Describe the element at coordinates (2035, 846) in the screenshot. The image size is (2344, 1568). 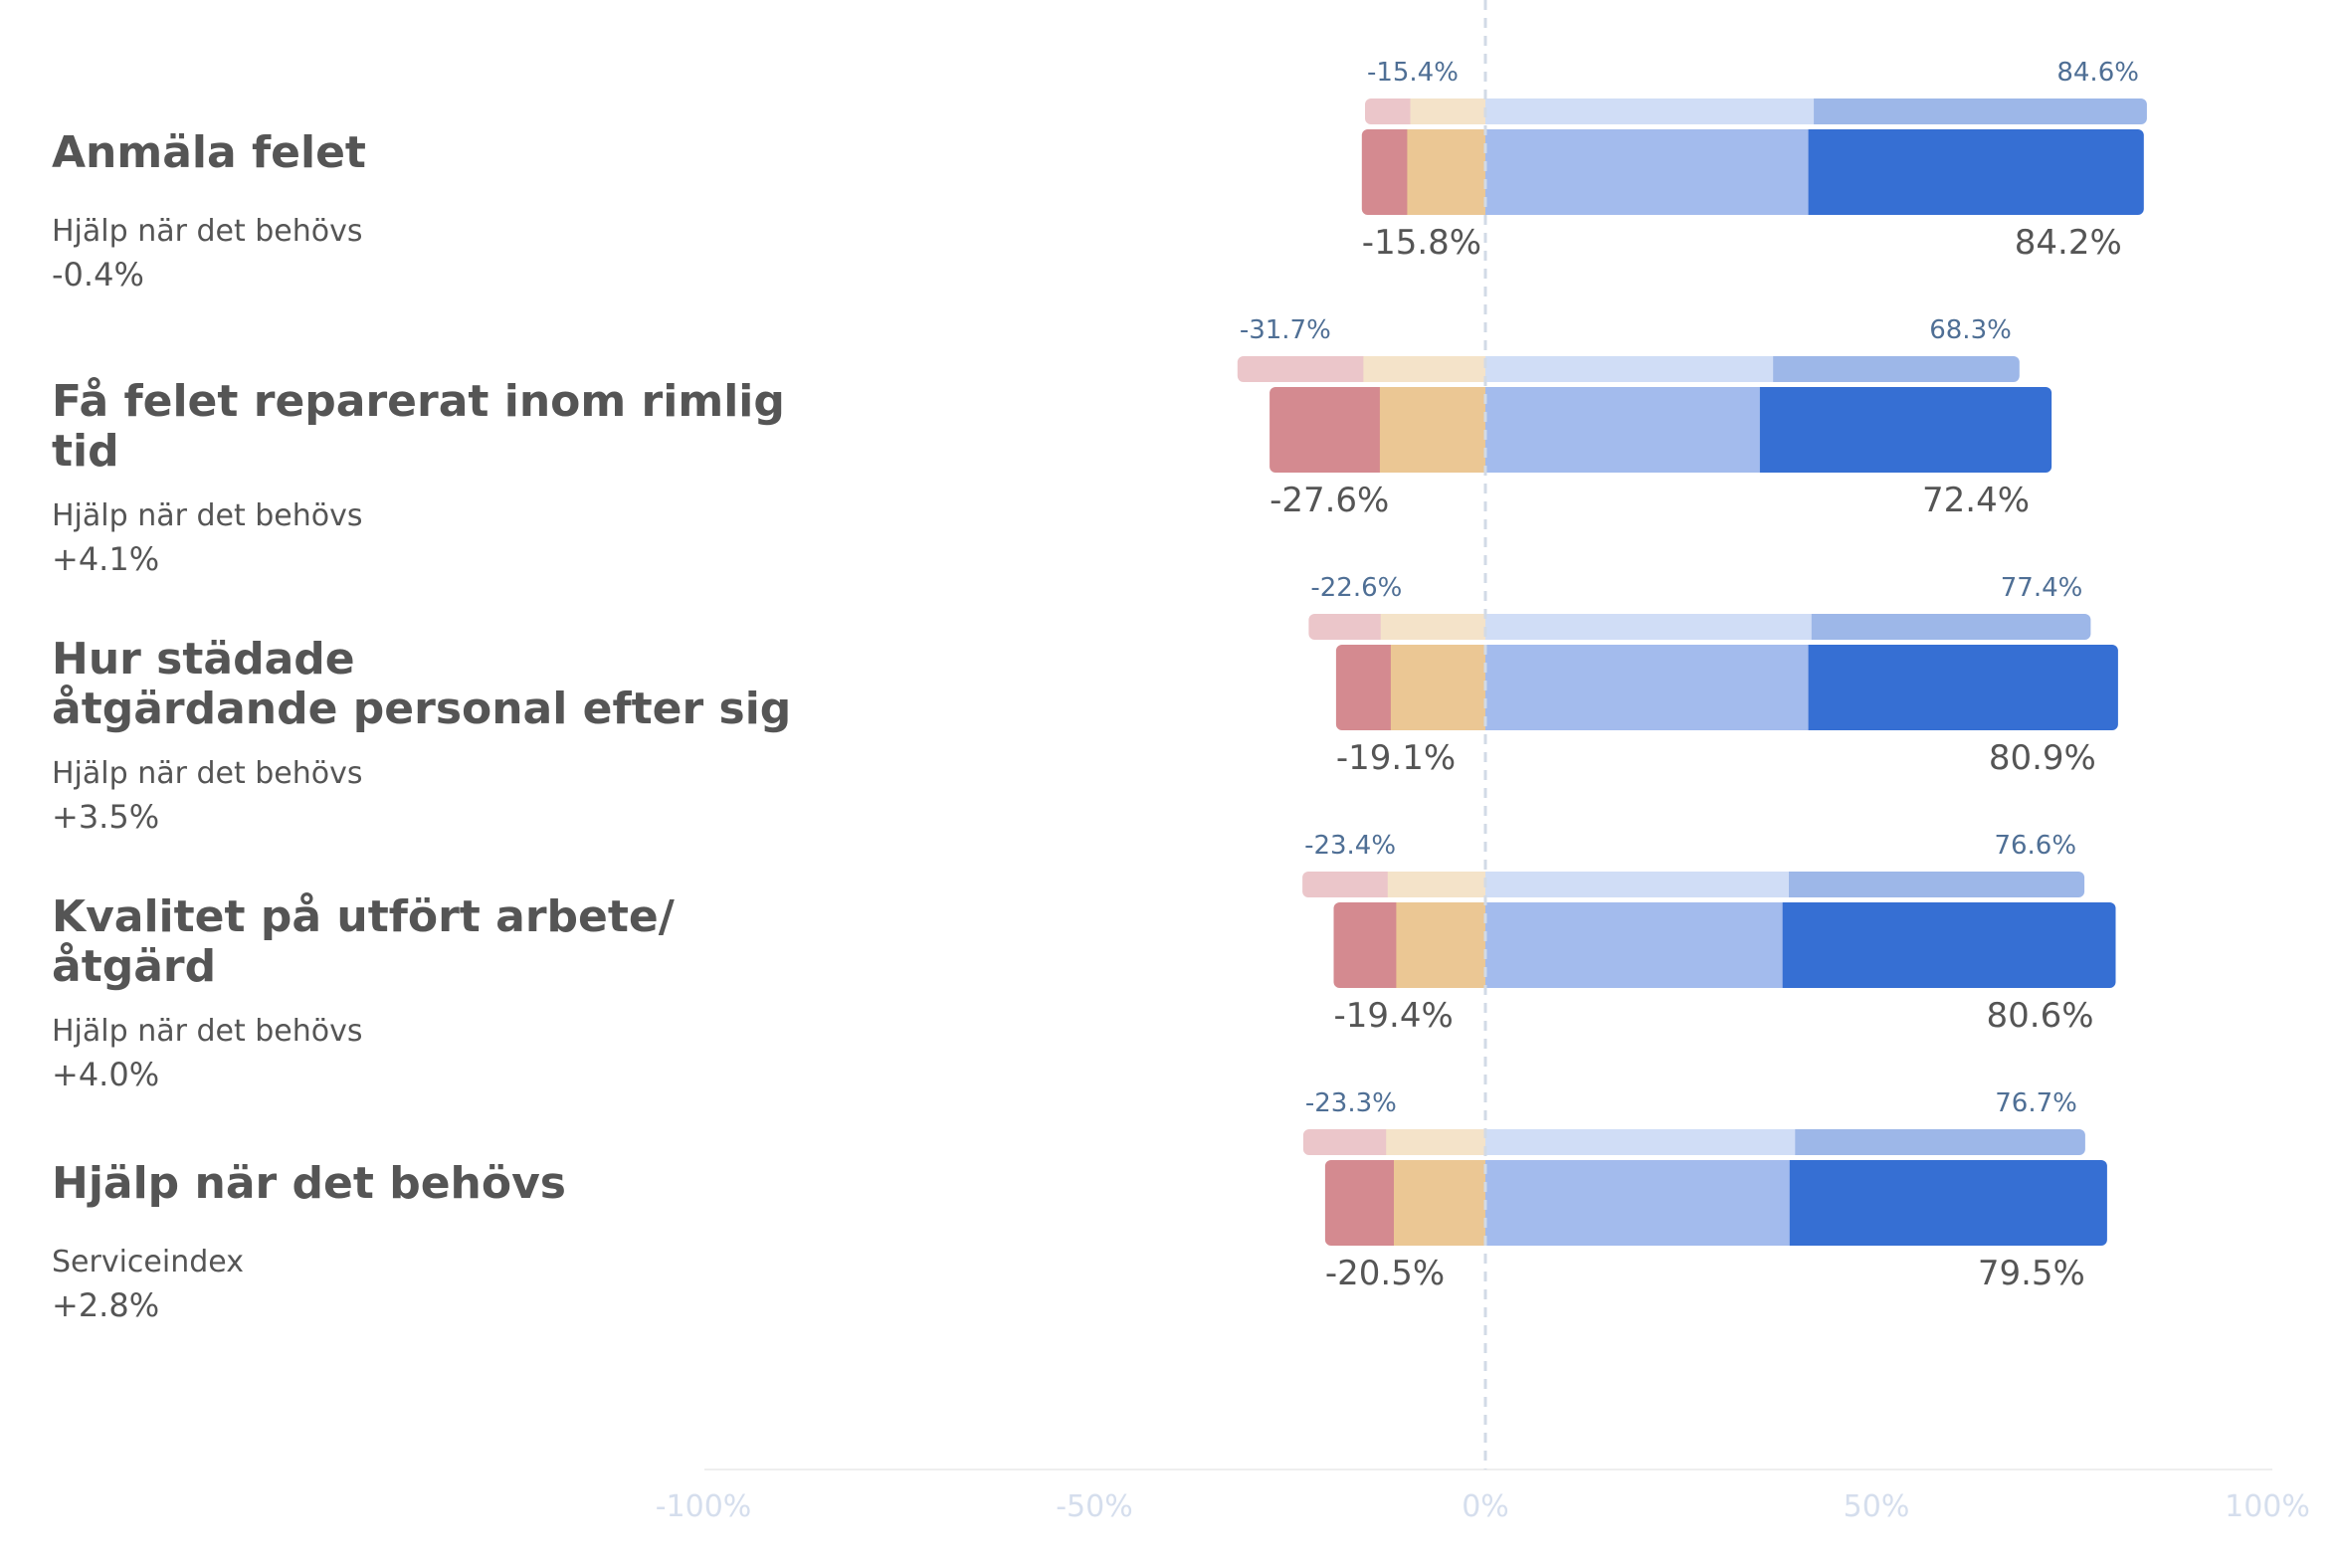
I see `previous-positive-total-label: 76.6%` at that location.